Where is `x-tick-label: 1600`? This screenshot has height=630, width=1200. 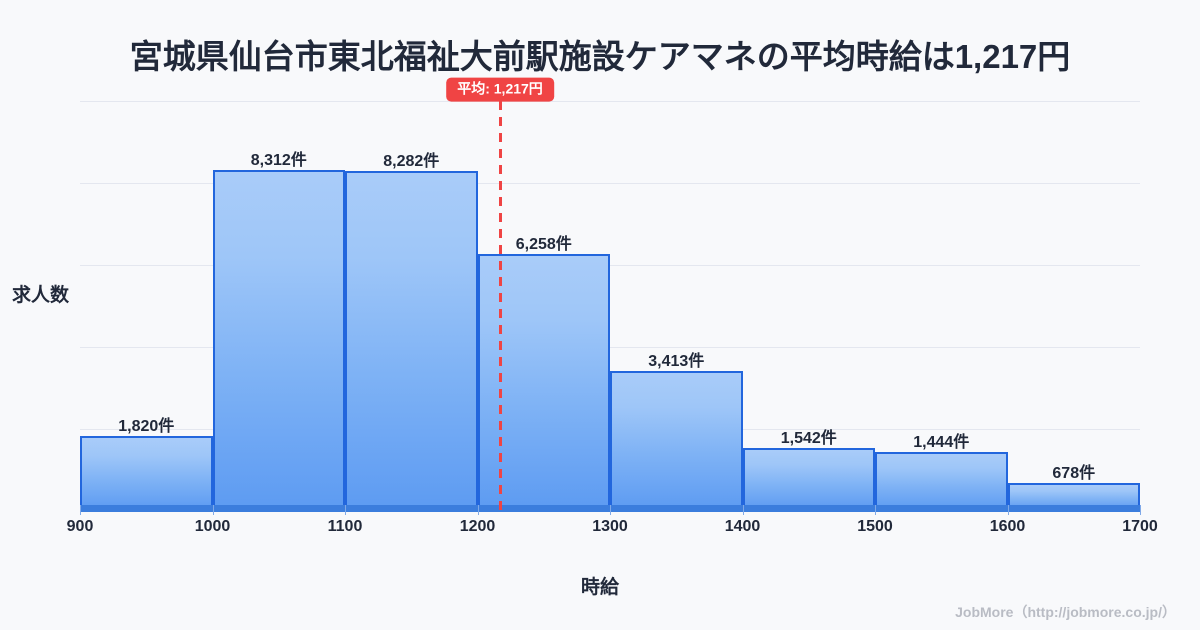
x-tick-label: 1600 is located at coordinates (1007, 526).